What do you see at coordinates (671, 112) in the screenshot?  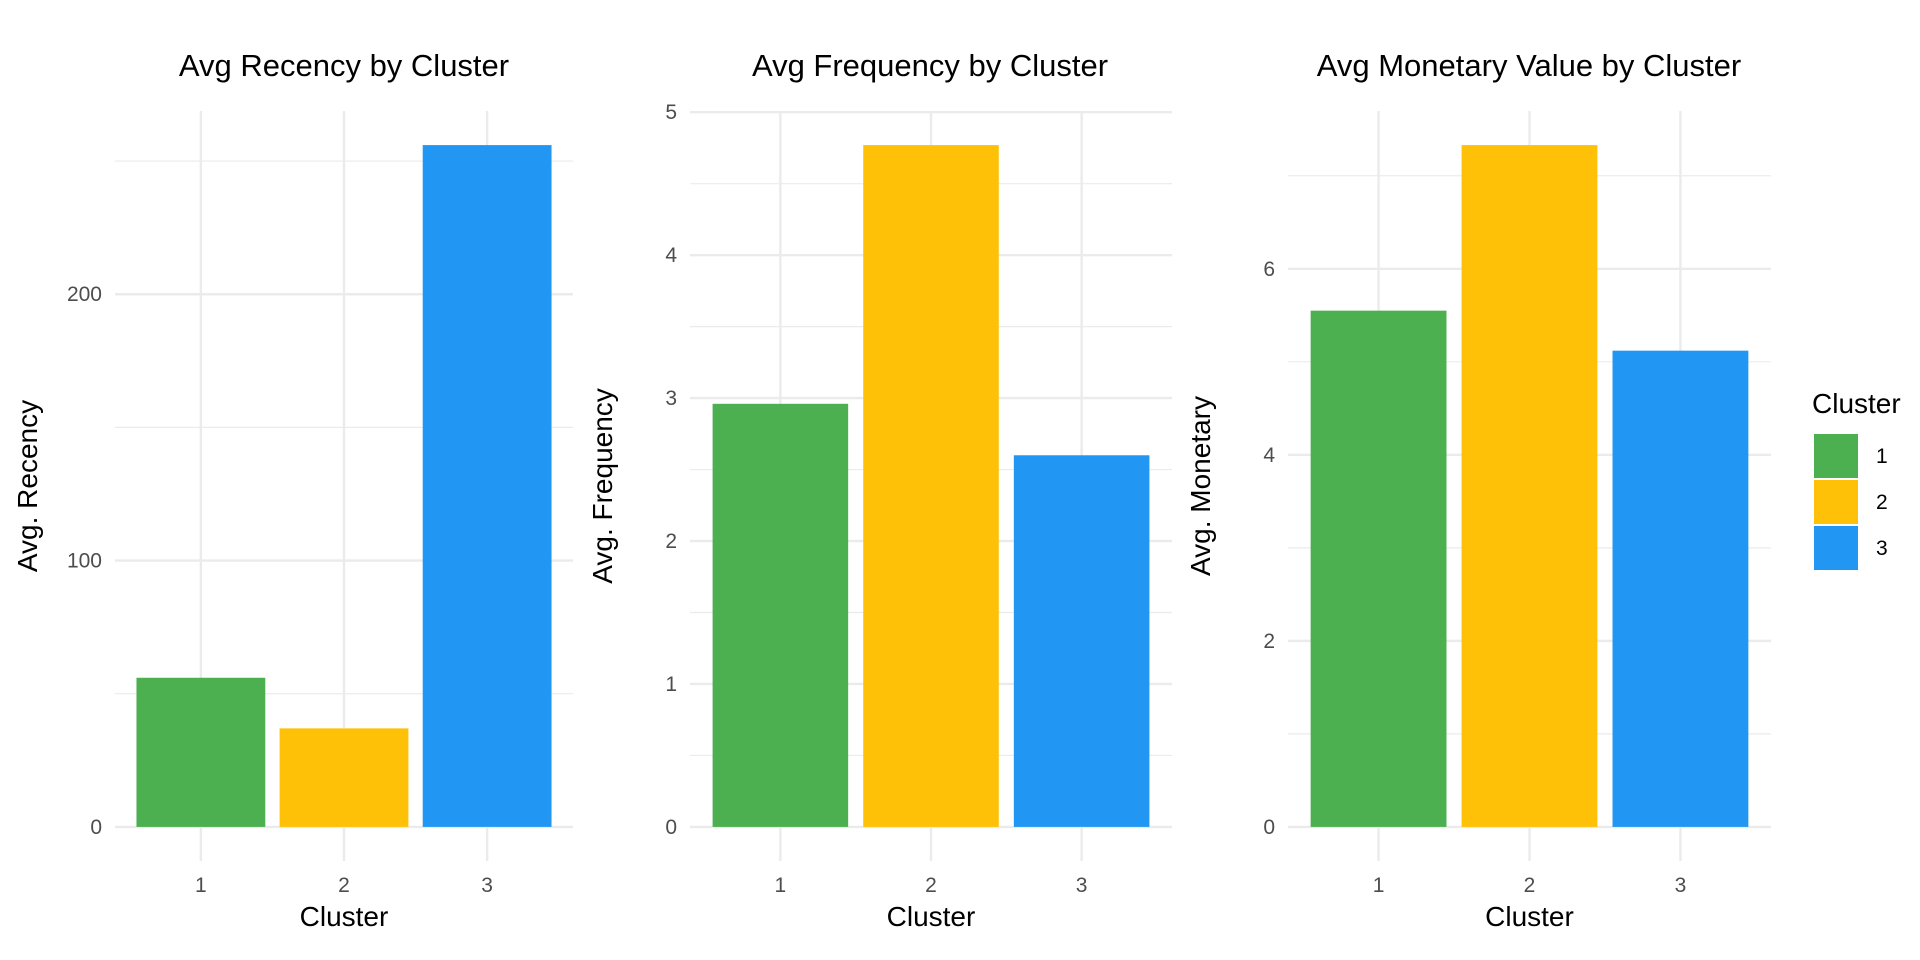 I see `y-tick-label: 5` at bounding box center [671, 112].